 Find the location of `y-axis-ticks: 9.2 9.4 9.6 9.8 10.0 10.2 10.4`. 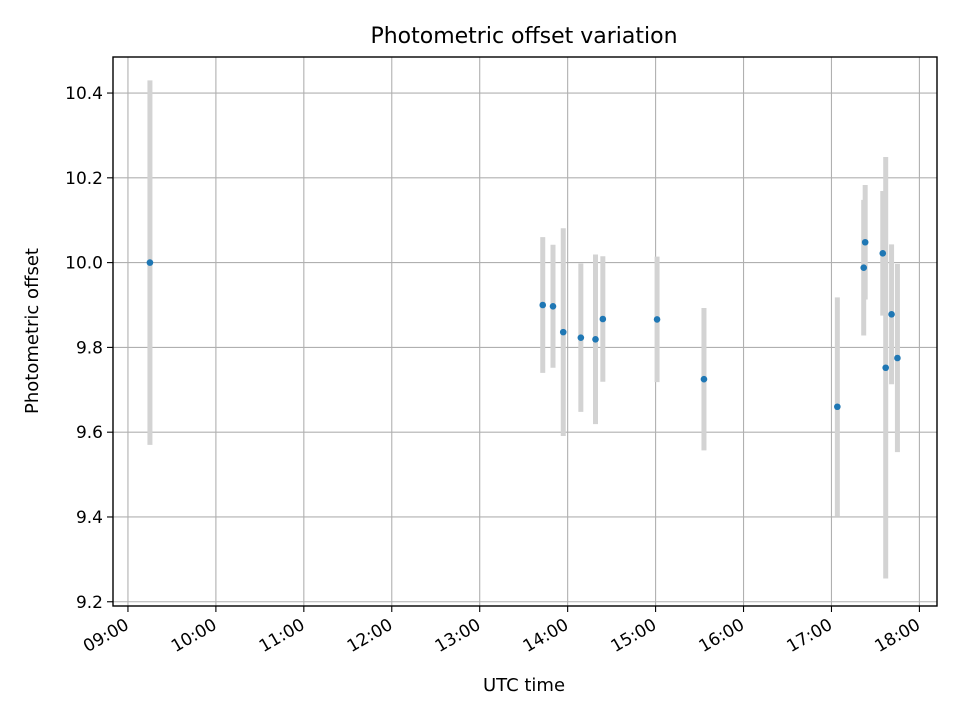

y-axis-ticks: 9.2 9.4 9.6 9.8 10.0 10.2 10.4 is located at coordinates (89, 348).